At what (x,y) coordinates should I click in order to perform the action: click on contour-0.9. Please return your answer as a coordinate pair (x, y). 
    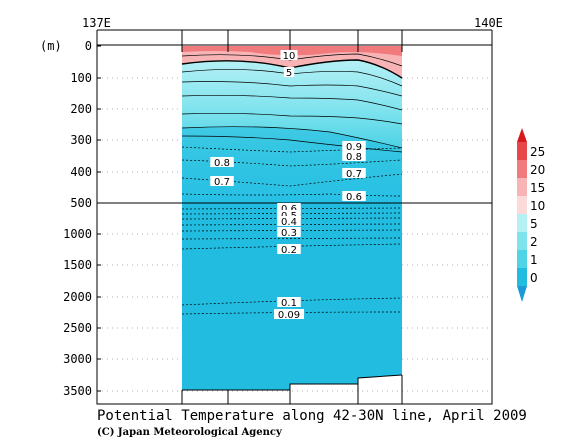
    Looking at the image, I should click on (292, 149).